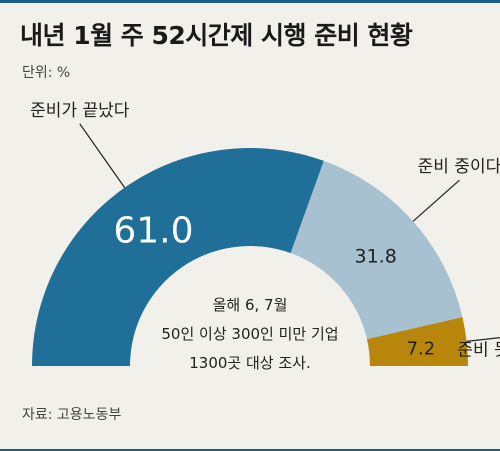 The height and width of the screenshot is (451, 500). I want to click on annotation-line-2: 1300곳 대상 조사., so click(249, 363).